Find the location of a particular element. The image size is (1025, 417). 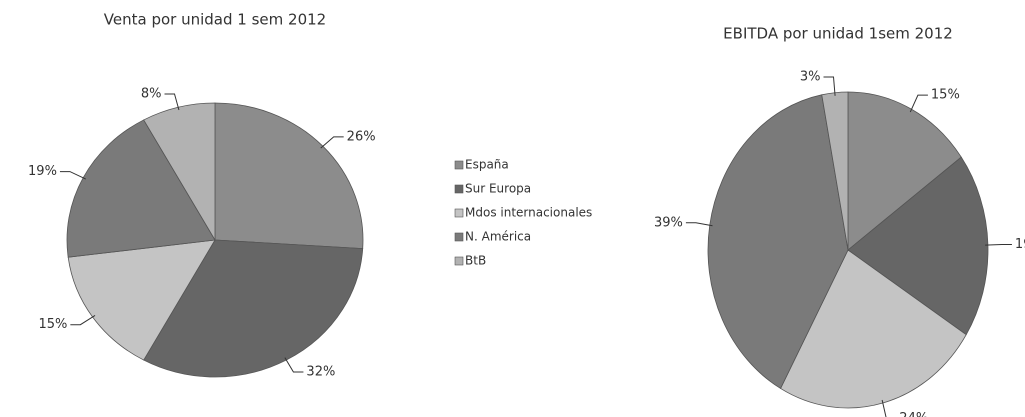

legend-label: BtB is located at coordinates (475, 261).